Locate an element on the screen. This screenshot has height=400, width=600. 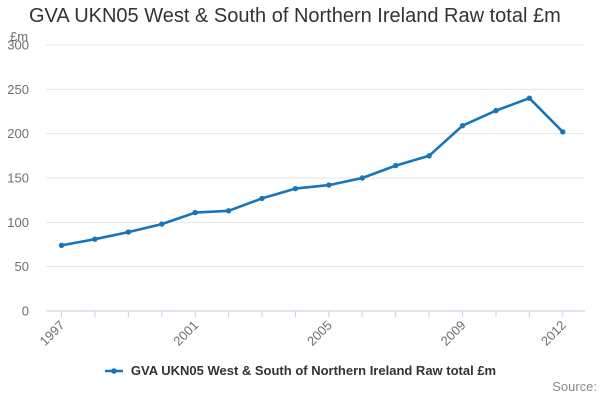
y-axis-tick-label: 250 is located at coordinates (18, 89).